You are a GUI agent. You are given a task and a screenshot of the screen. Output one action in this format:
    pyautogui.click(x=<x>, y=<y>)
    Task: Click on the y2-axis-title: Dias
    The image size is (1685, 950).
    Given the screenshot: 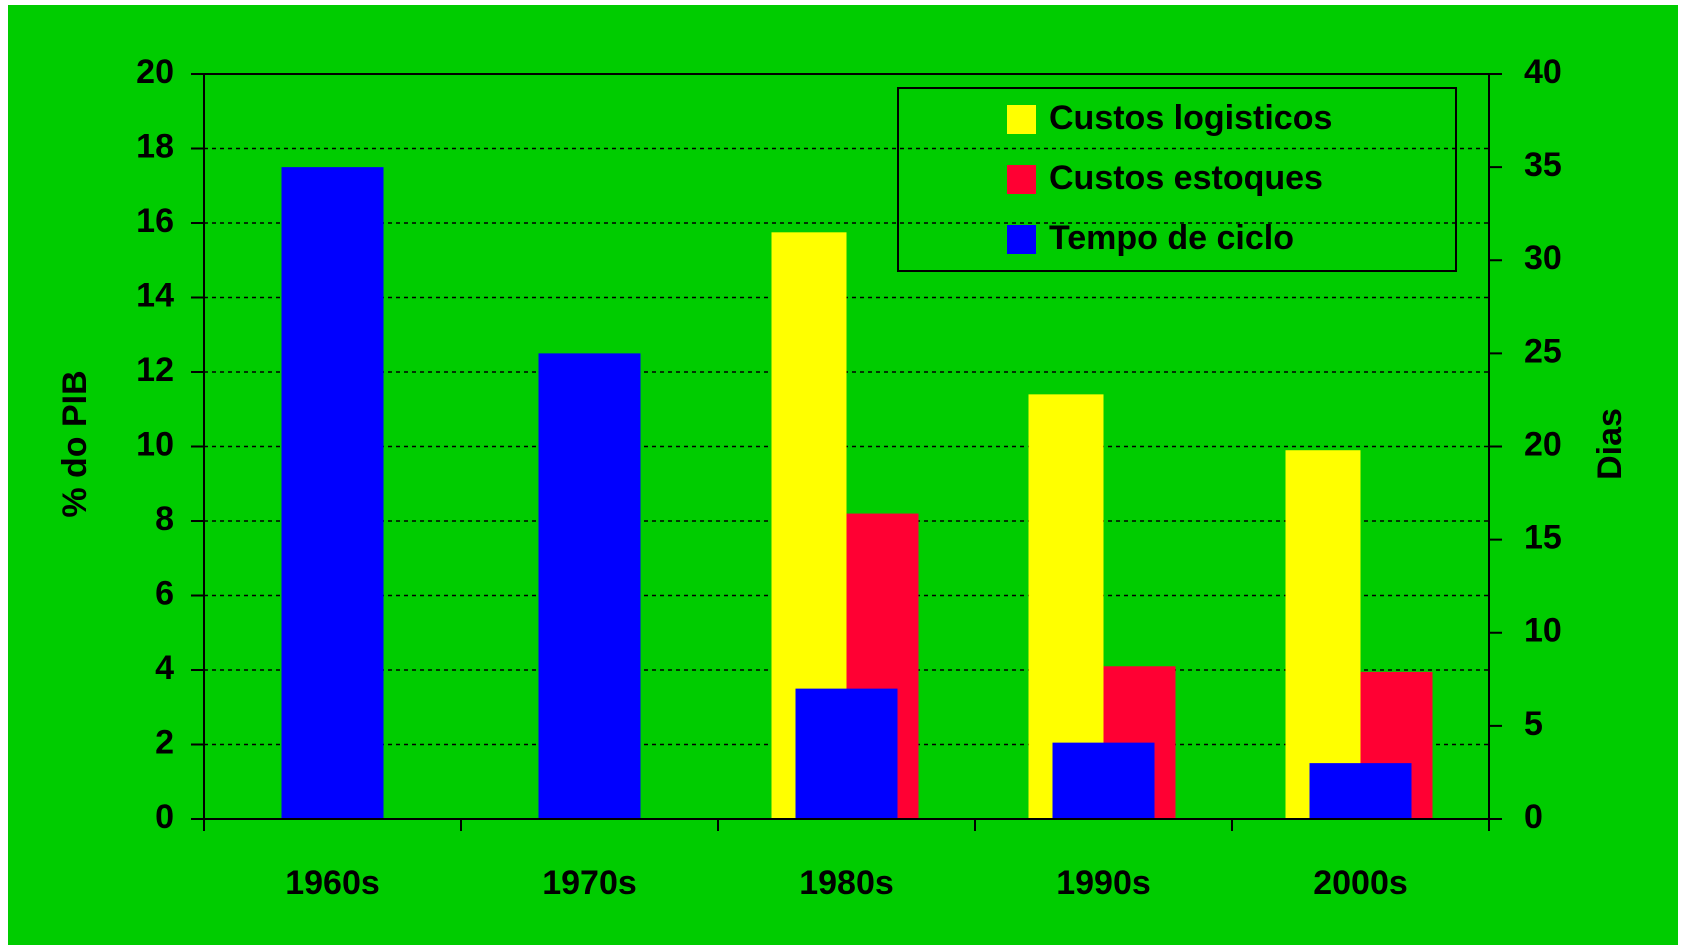 What is the action you would take?
    pyautogui.click(x=1610, y=444)
    